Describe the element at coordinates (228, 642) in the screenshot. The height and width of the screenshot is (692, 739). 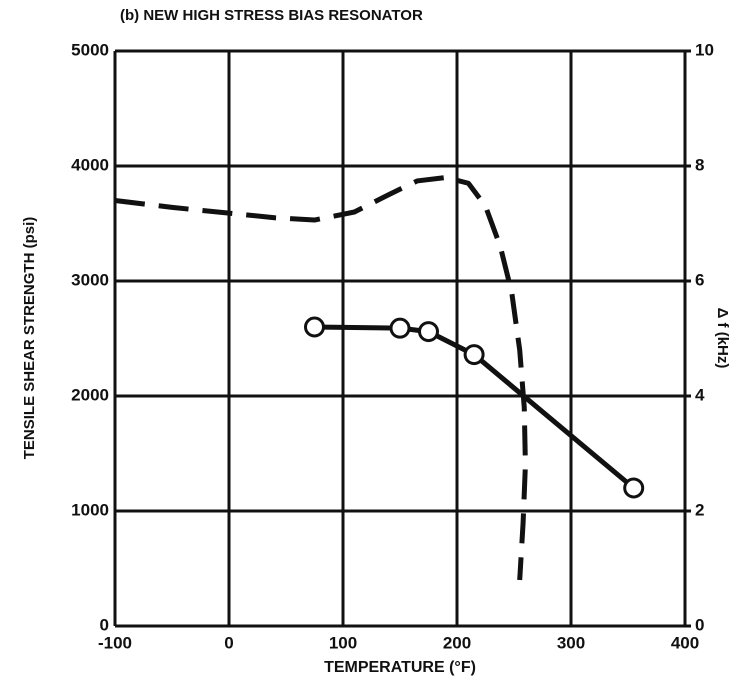
I see `x-tick-label: 0` at that location.